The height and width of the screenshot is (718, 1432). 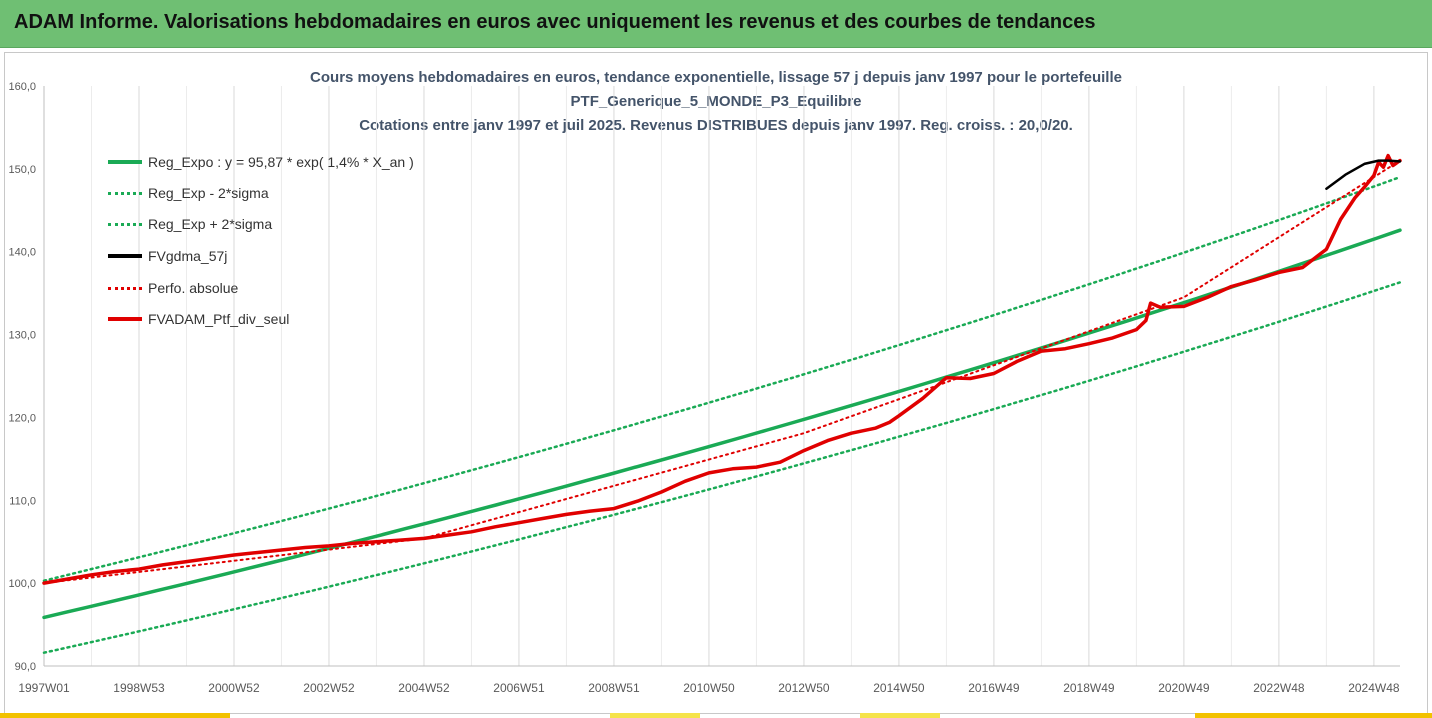 What do you see at coordinates (125, 288) in the screenshot?
I see `legend-swatch-dotted-red` at bounding box center [125, 288].